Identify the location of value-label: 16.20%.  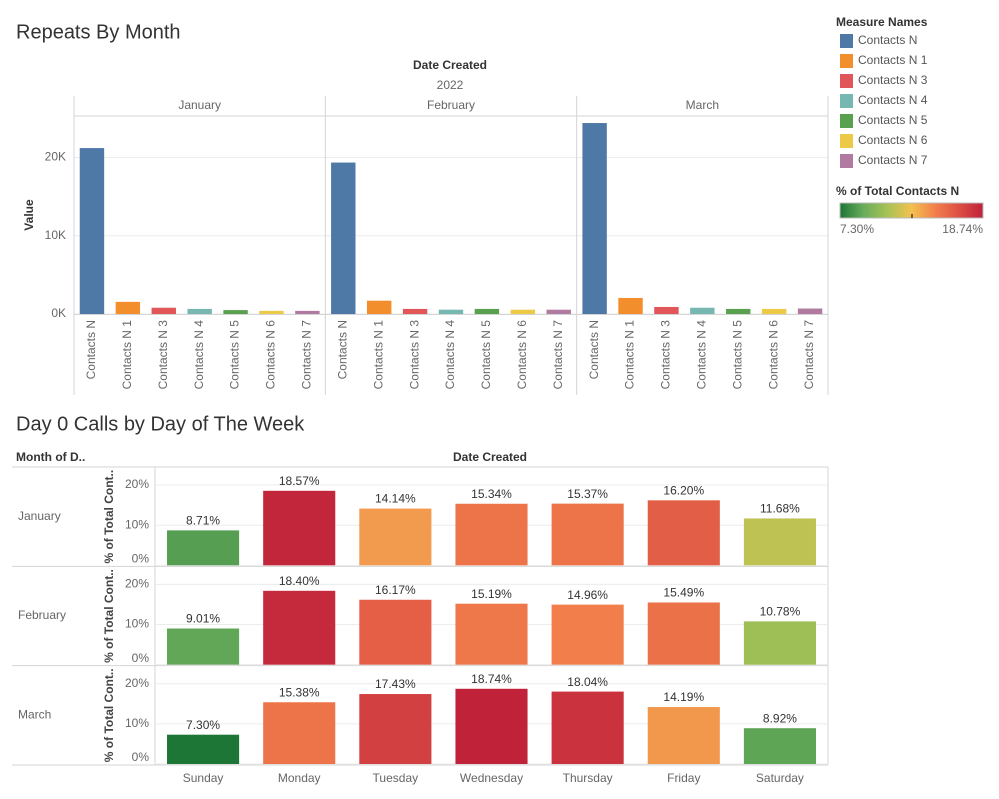
(683, 490).